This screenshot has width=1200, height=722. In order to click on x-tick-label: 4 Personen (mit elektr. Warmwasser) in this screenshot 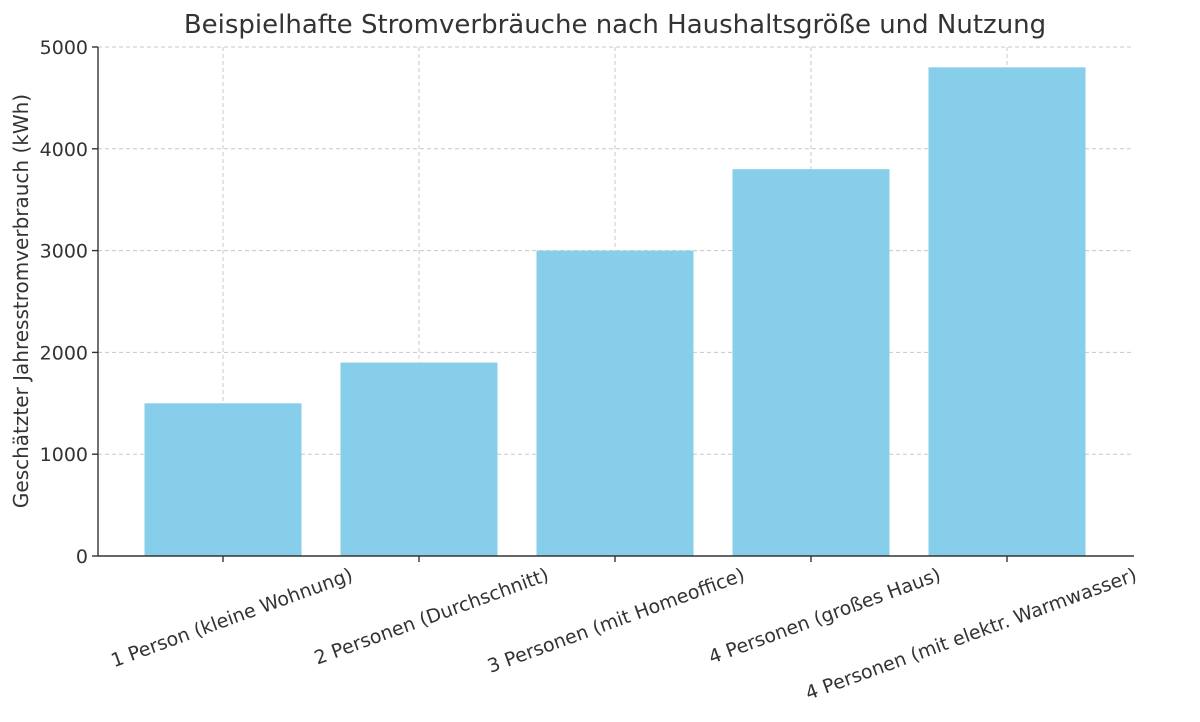, I will do `click(971, 634)`.